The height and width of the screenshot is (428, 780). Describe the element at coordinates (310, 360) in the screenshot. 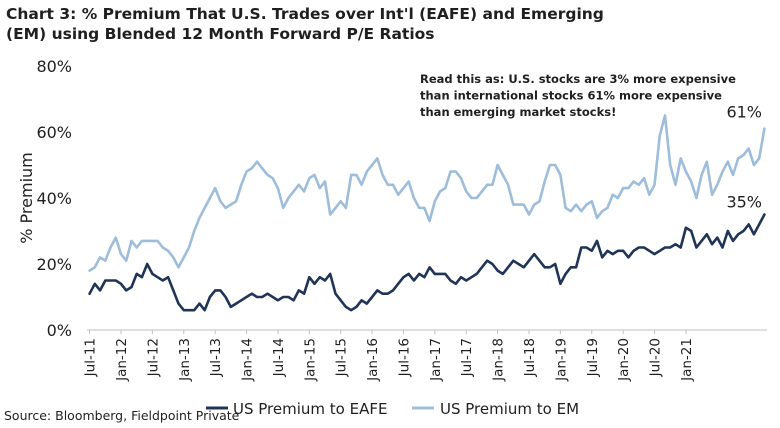

I see `x-tick-label: Jan-15` at that location.